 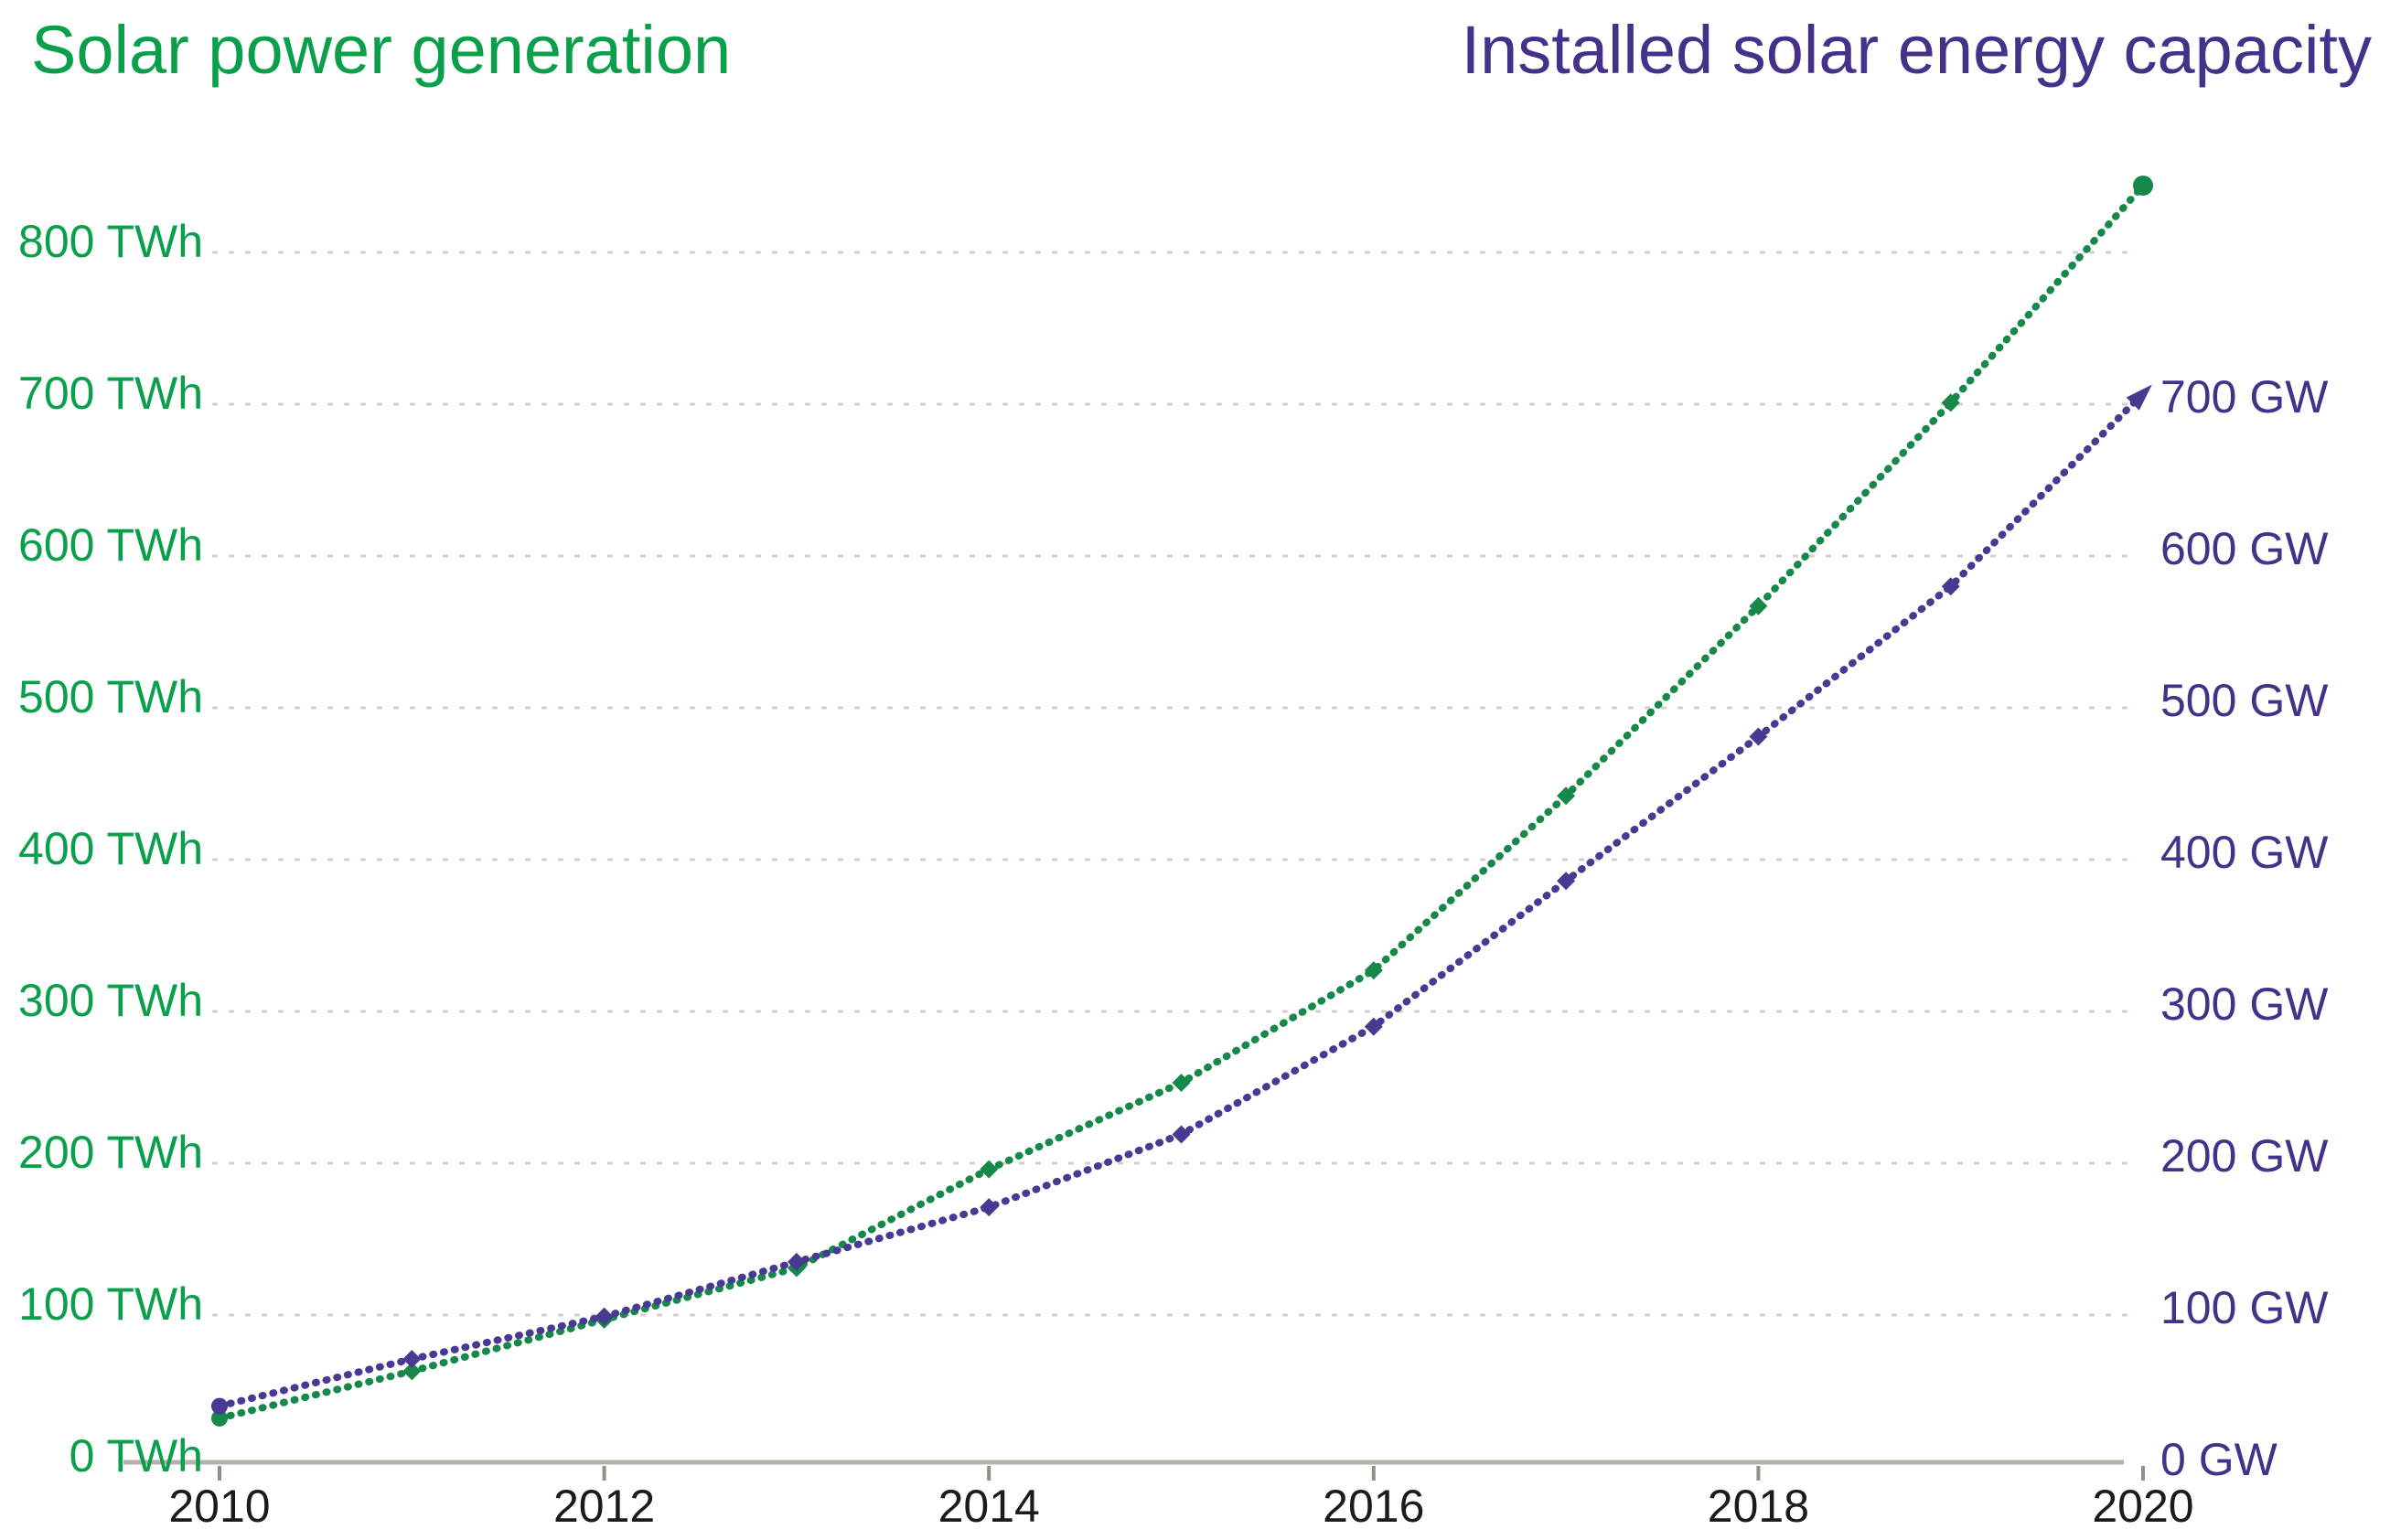 What do you see at coordinates (110, 1001) in the screenshot?
I see `y-axis-label-left: 300 TWh` at bounding box center [110, 1001].